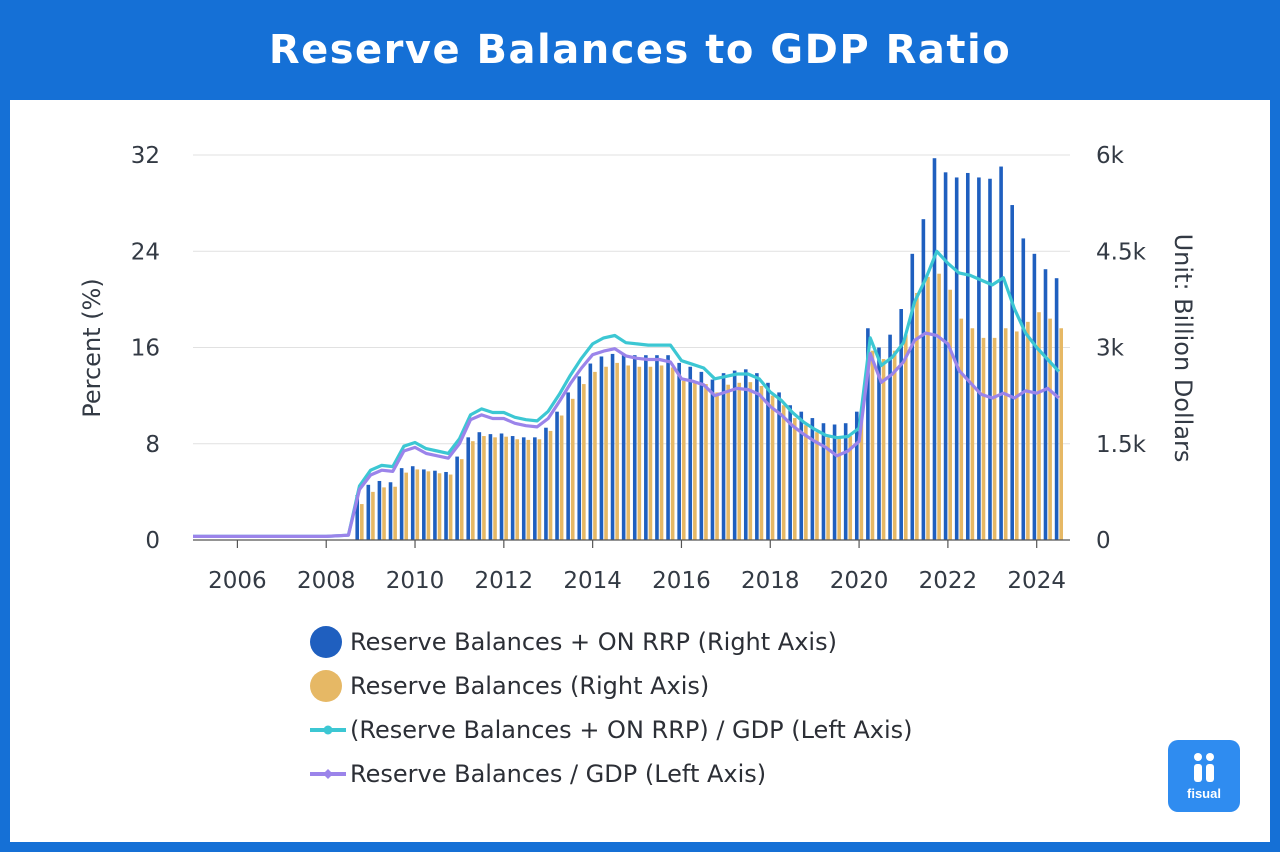  I want to click on x-tick-label: 2008, so click(326, 581).